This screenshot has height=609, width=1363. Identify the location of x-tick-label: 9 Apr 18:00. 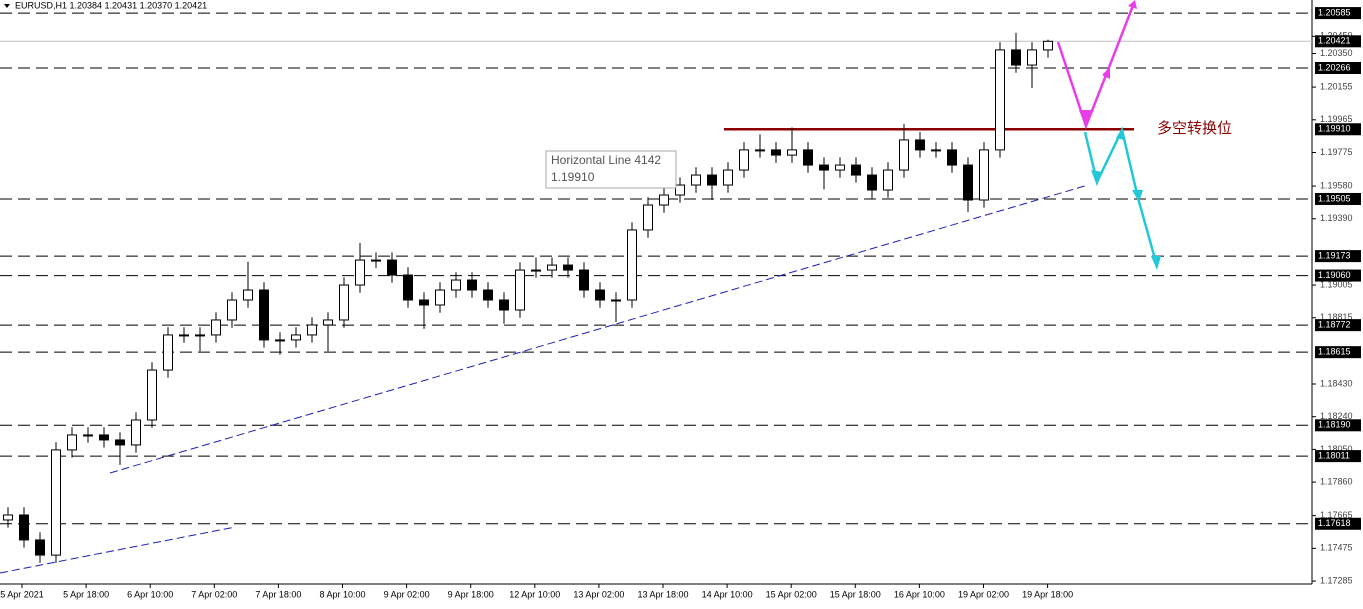
(471, 594).